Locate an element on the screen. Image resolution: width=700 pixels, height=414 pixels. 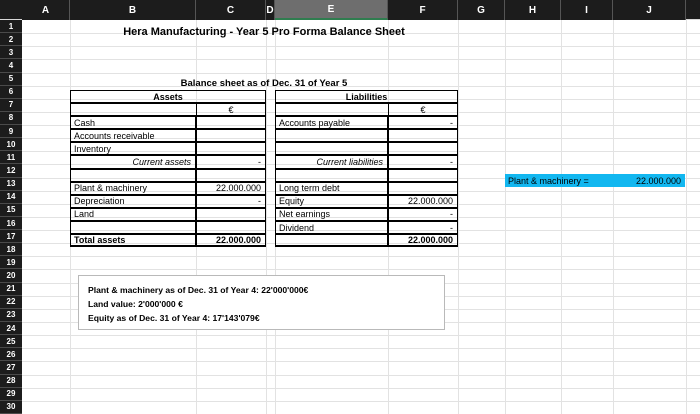
total-liabilities-label is located at coordinates (331, 239).